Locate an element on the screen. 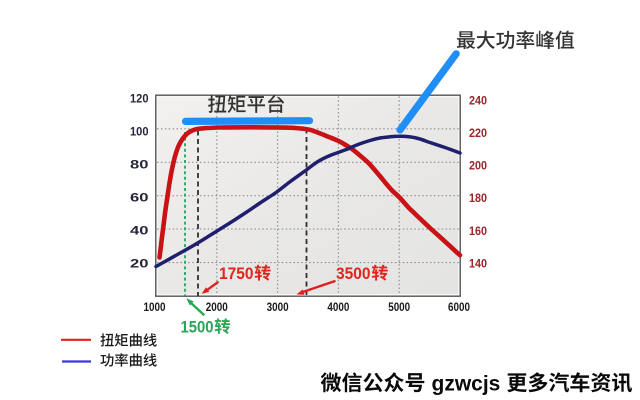 The height and width of the screenshot is (400, 640). svg-text: 3500 is located at coordinates (353, 273).